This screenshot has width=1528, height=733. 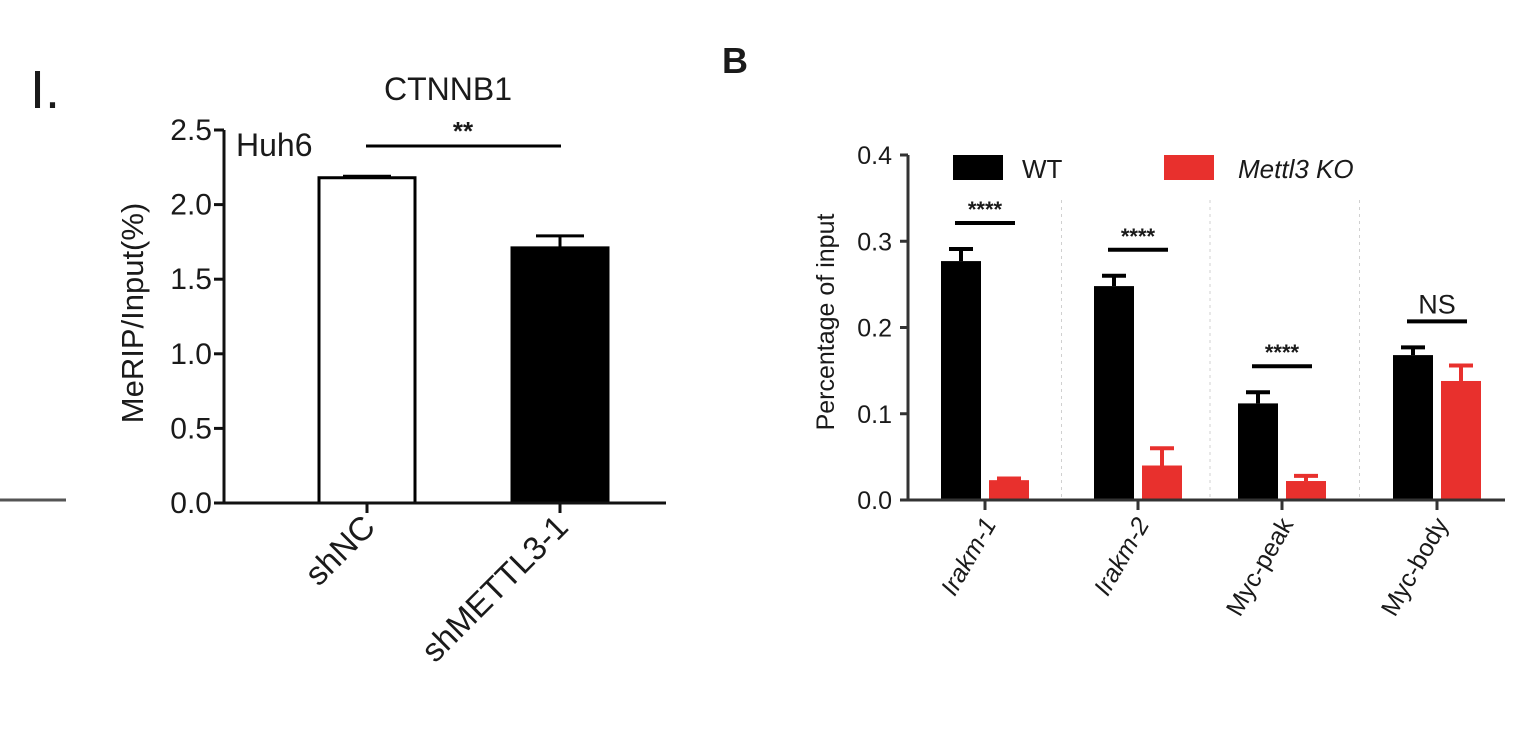 I want to click on left-significance: **, so click(x=463, y=132).